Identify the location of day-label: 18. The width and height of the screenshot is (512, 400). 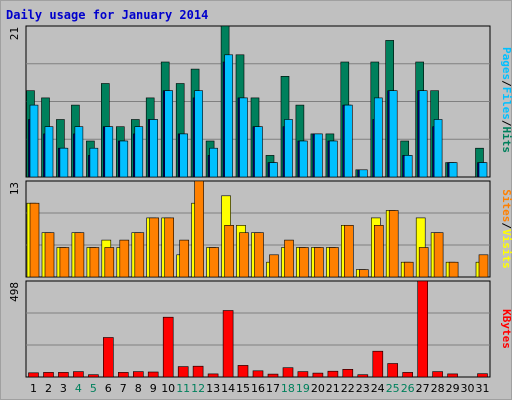
(288, 388).